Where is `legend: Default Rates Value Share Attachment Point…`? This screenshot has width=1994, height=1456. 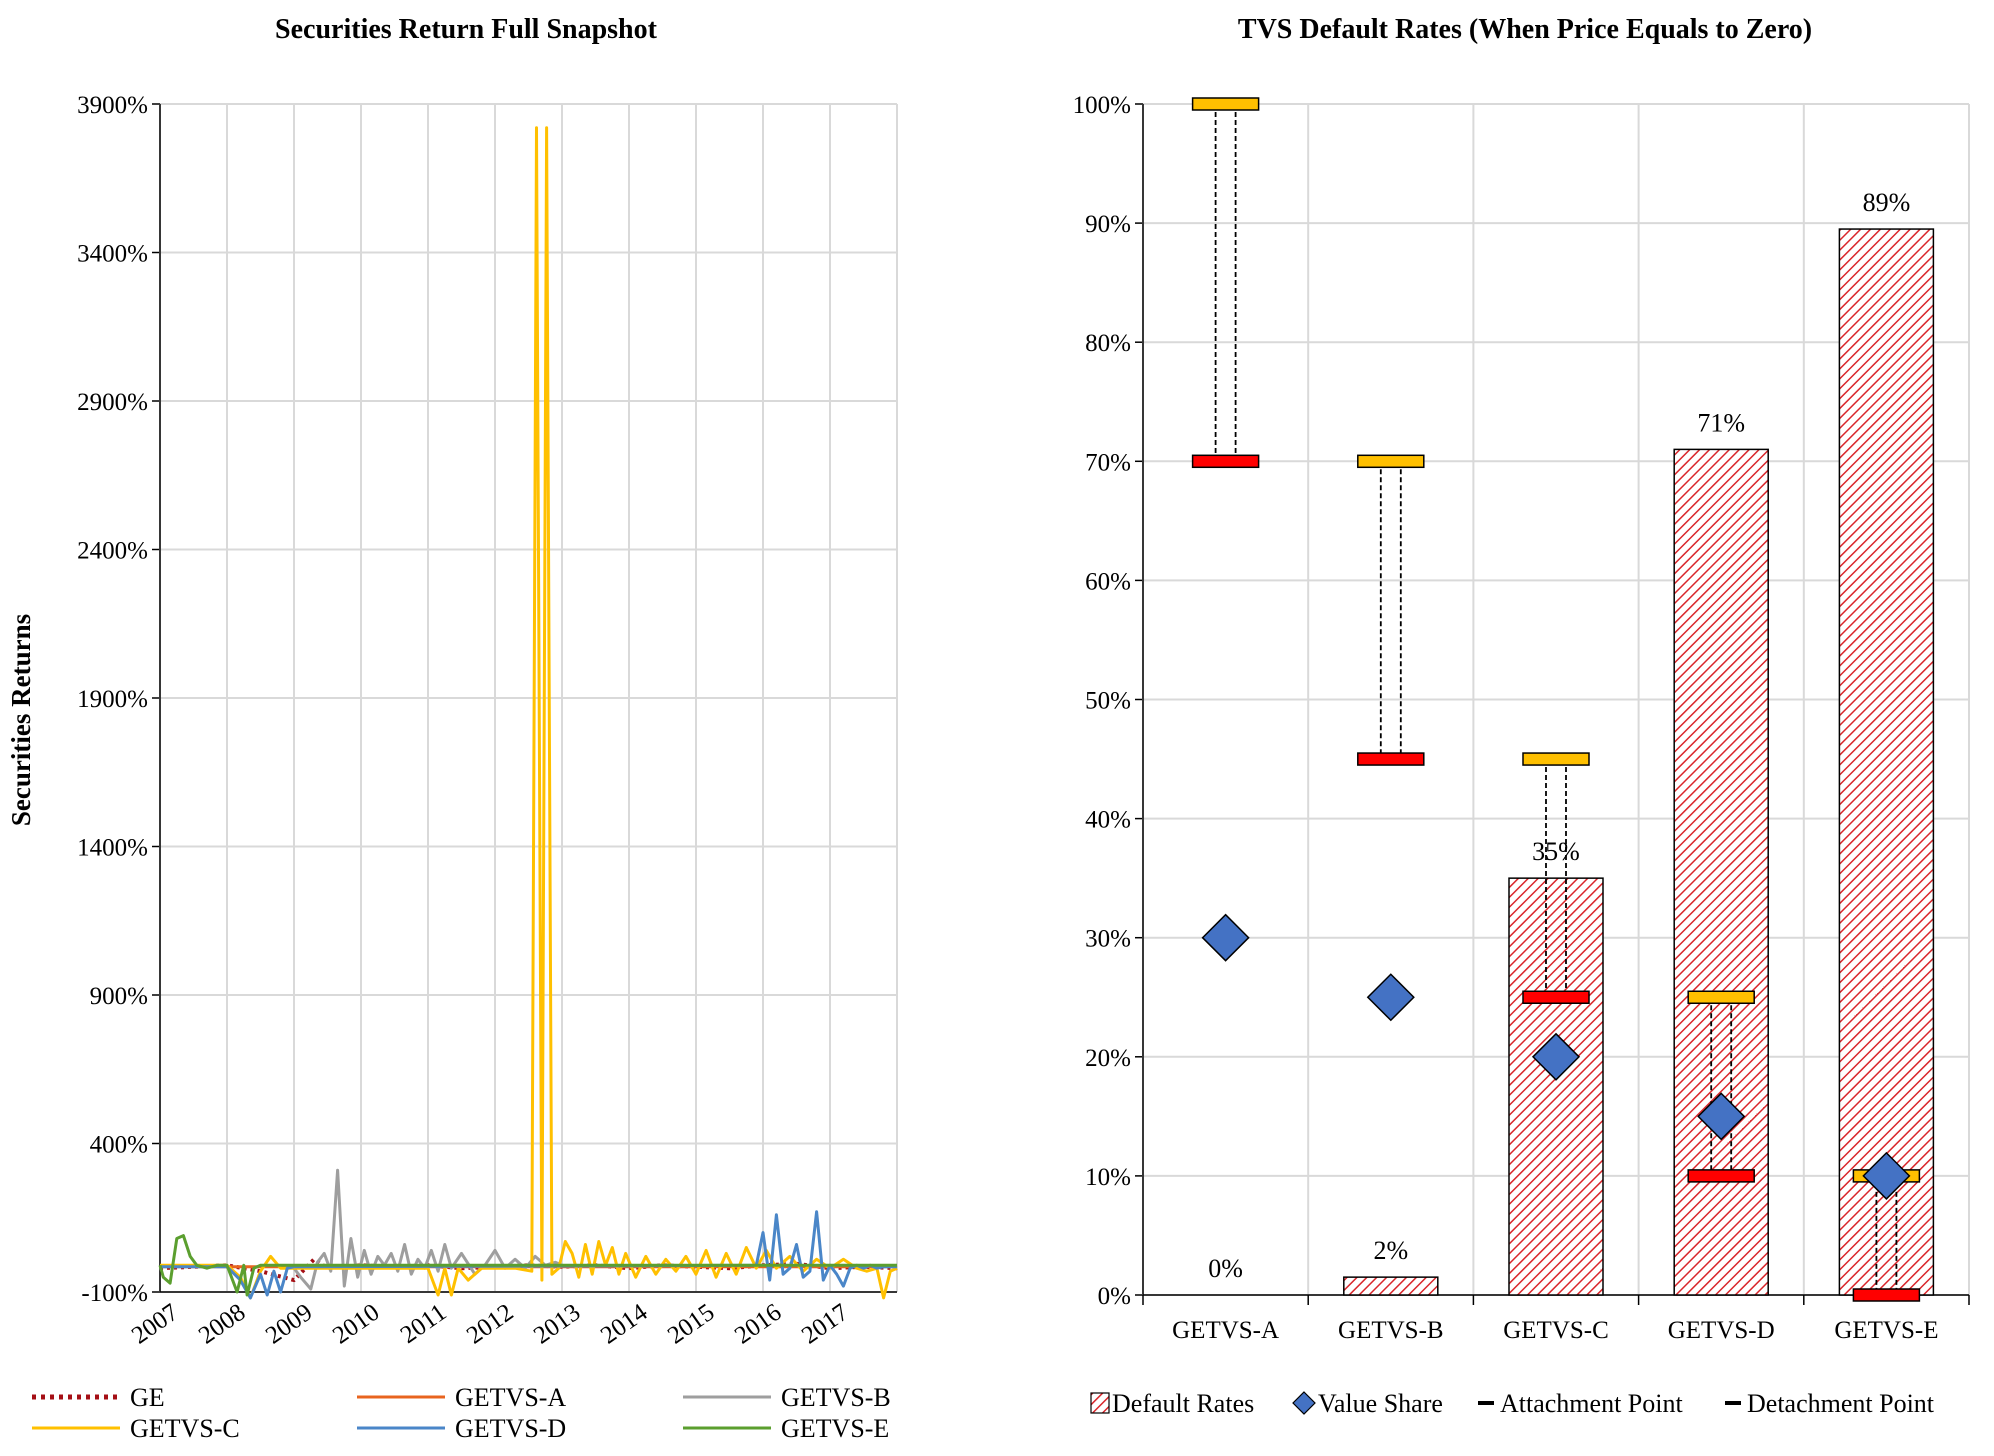
legend: Default Rates Value Share Attachment Point… is located at coordinates (1512, 1403).